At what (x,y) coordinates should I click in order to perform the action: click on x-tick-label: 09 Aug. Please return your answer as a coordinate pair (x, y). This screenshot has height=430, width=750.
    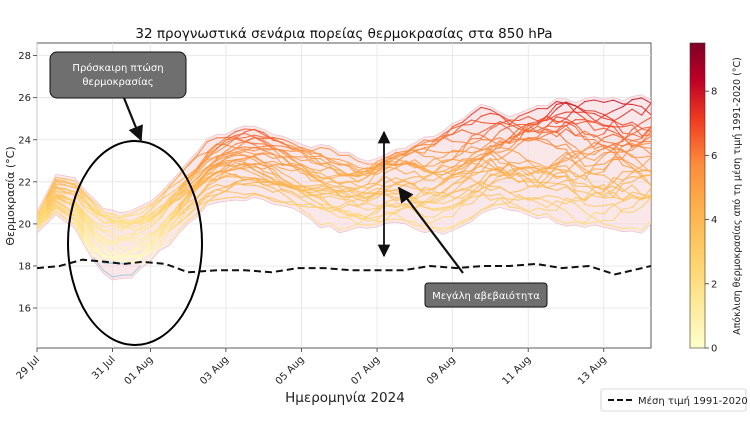
    Looking at the image, I should click on (441, 370).